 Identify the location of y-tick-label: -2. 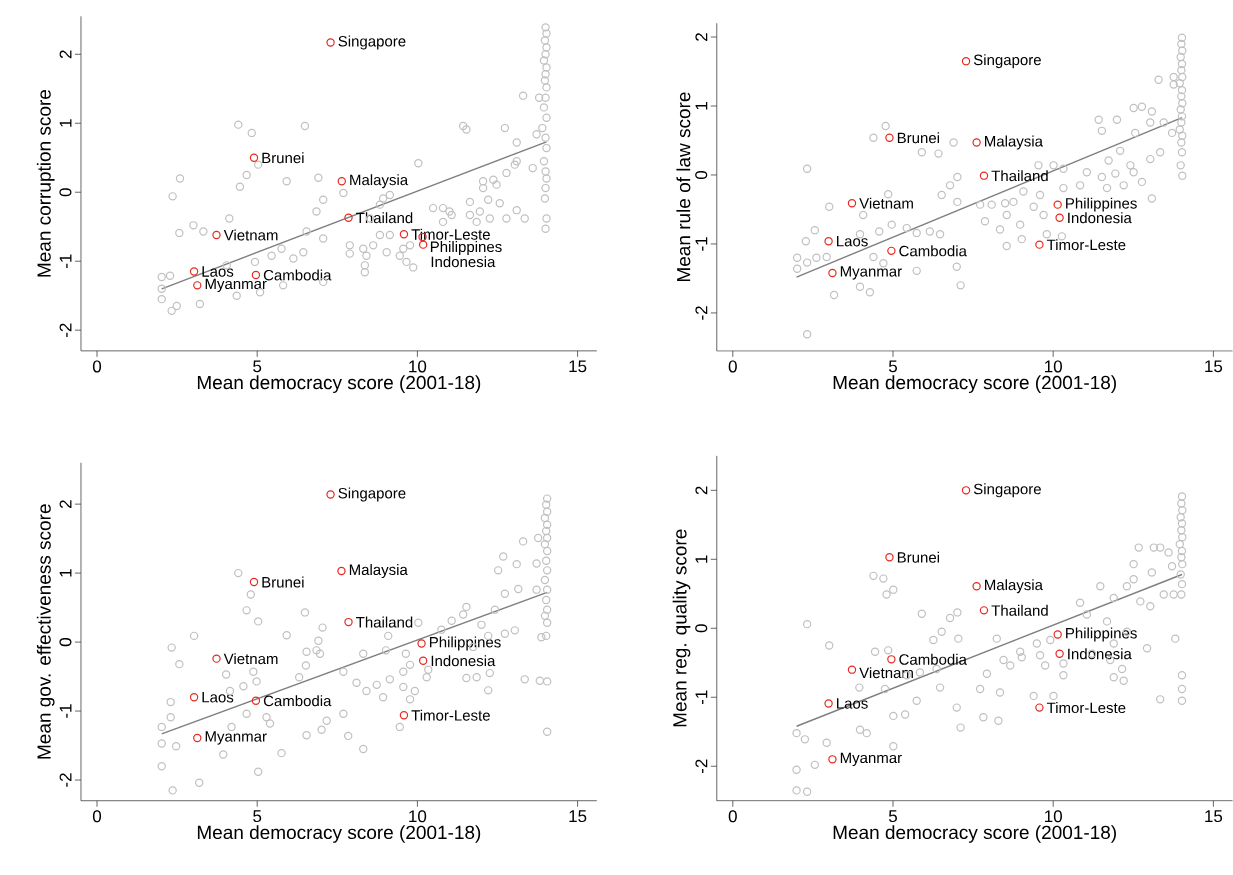
(701, 313).